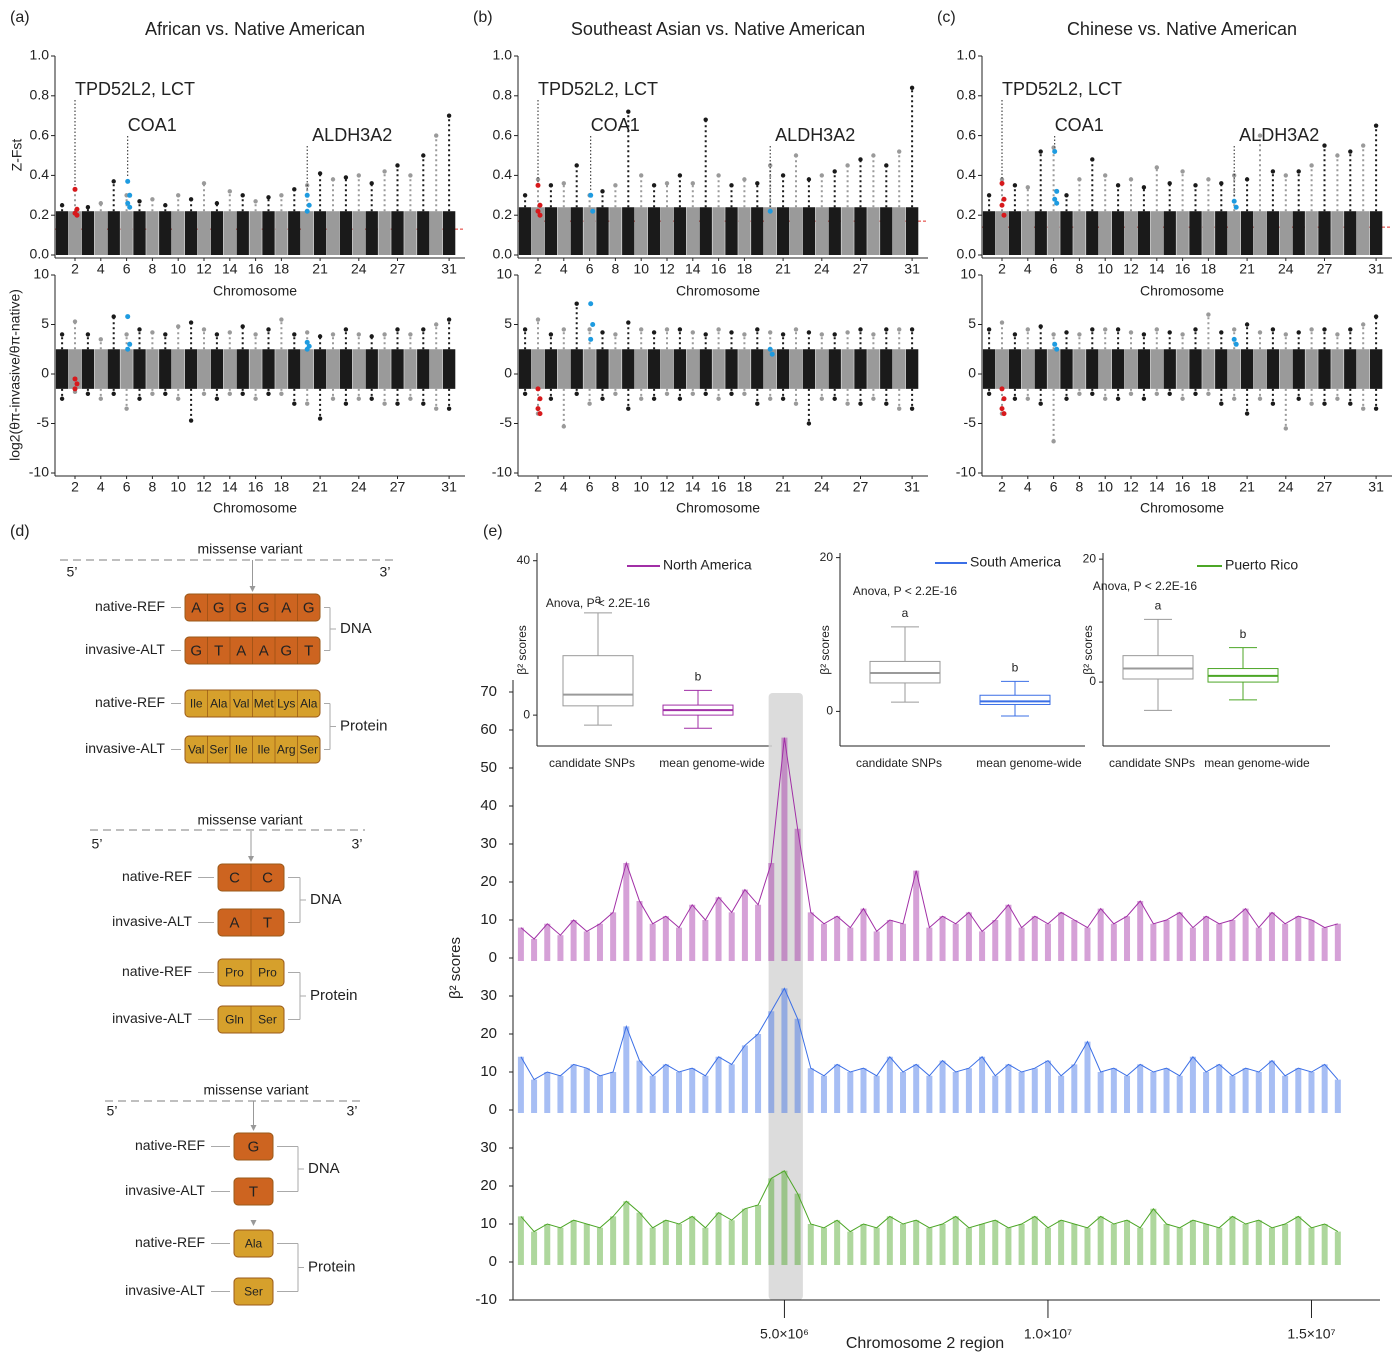  Describe the element at coordinates (157, 876) in the screenshot. I see `row-label: native-REF` at that location.